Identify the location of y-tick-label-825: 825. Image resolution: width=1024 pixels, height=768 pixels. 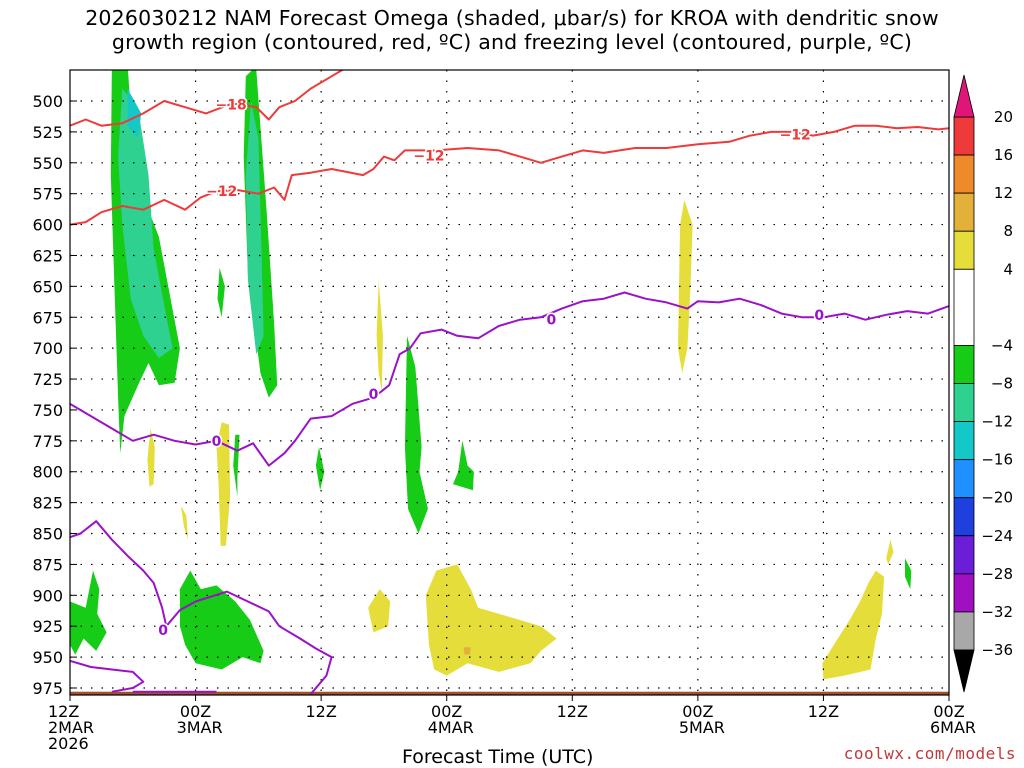
(47, 503).